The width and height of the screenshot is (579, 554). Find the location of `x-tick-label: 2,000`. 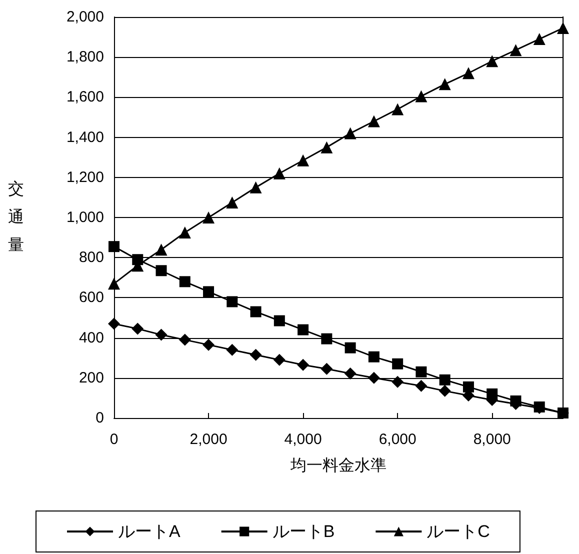

x-tick-label: 2,000 is located at coordinates (209, 439).